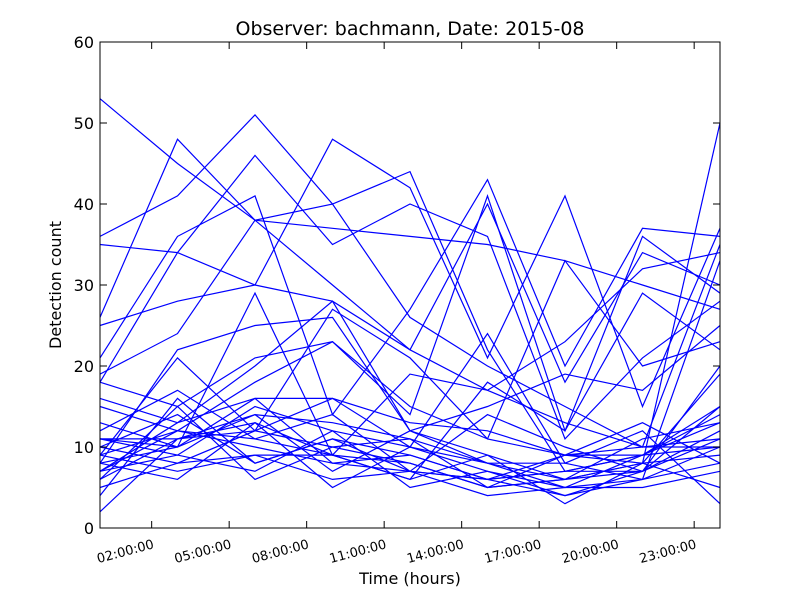 The width and height of the screenshot is (800, 600). I want to click on y-tick-label: 40, so click(84, 204).